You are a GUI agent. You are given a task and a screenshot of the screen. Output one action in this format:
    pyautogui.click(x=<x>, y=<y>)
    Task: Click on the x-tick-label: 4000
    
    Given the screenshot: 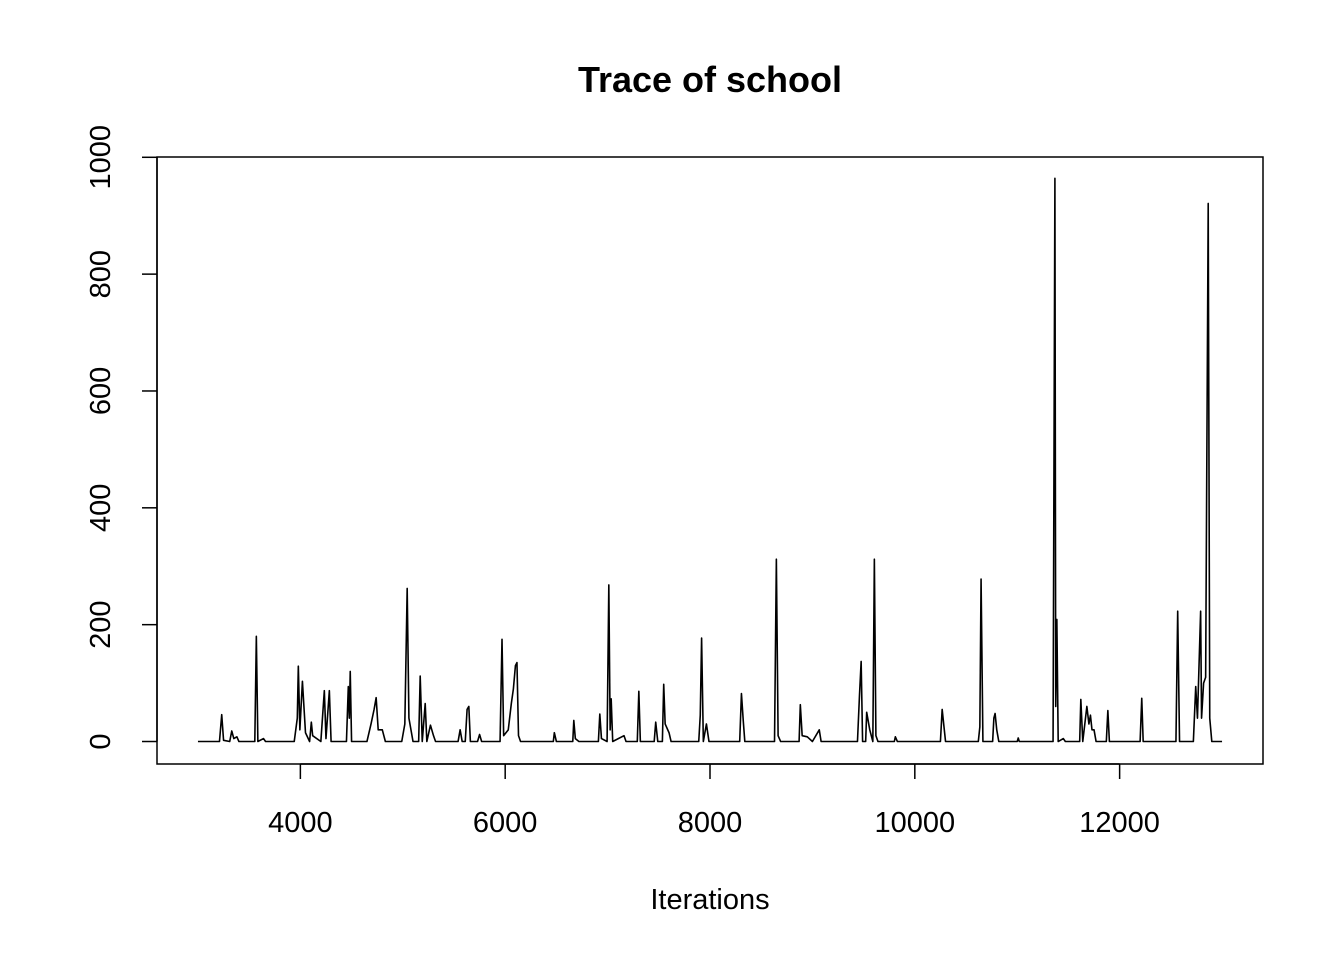 What is the action you would take?
    pyautogui.click(x=300, y=823)
    